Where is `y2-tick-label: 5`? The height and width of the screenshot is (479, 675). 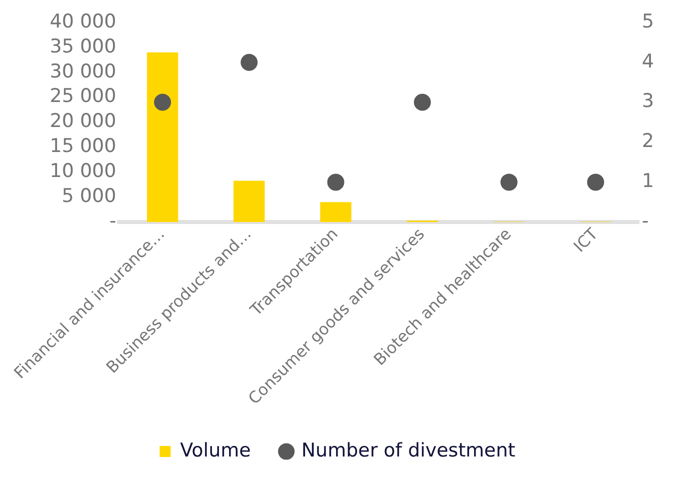 y2-tick-label: 5 is located at coordinates (648, 21).